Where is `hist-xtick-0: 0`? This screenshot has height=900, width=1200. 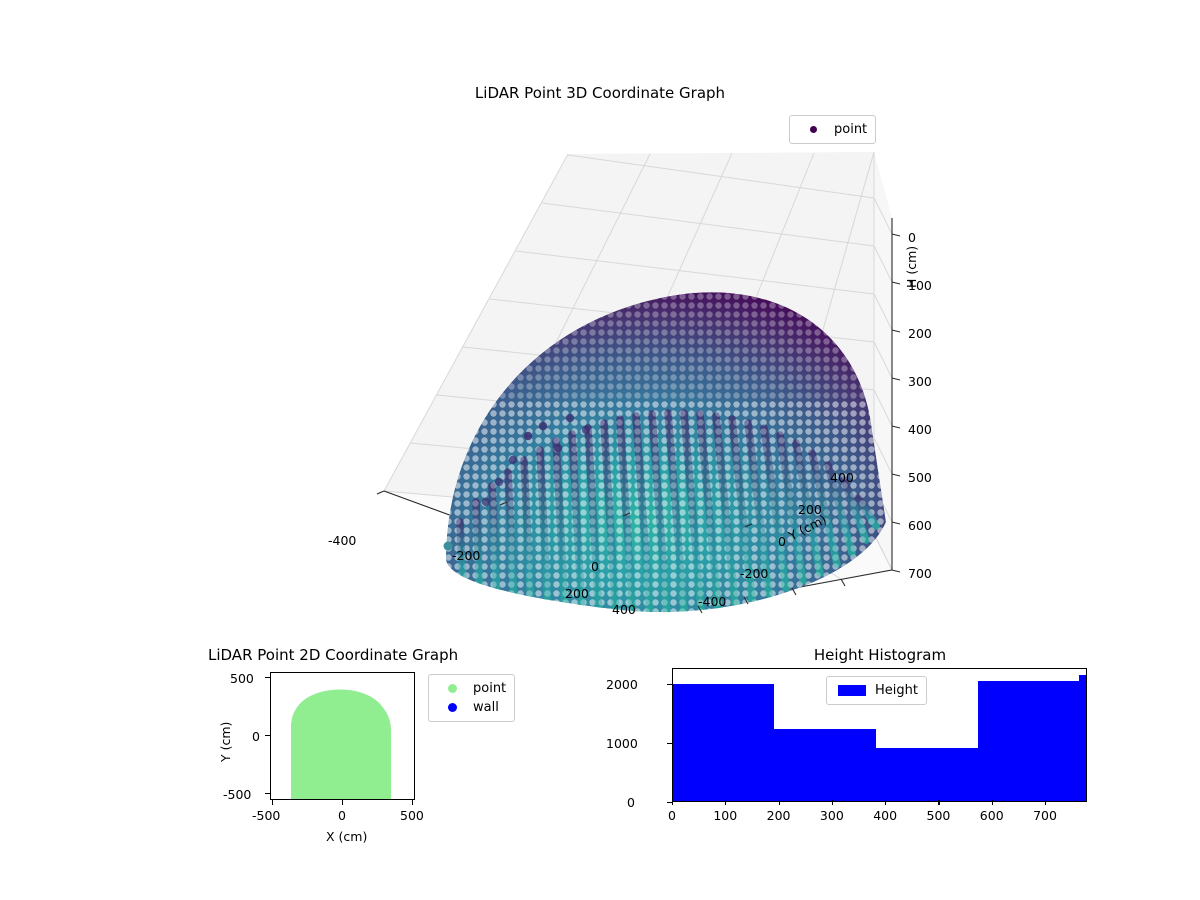 hist-xtick-0: 0 is located at coordinates (672, 815).